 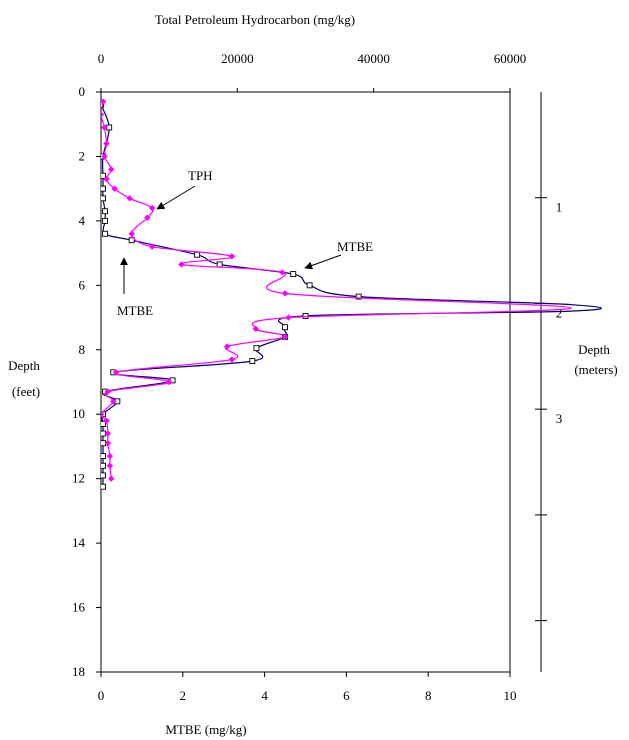 What do you see at coordinates (205, 729) in the screenshot?
I see `x-axis-bottom-title: MTBE (mg/kg)` at bounding box center [205, 729].